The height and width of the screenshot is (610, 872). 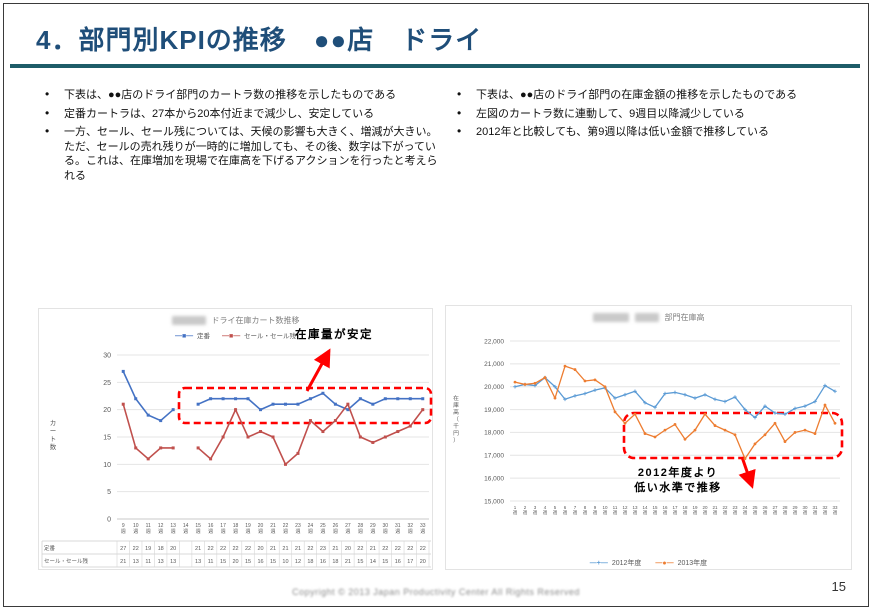 I want to click on svg-text: 12, so click(x=298, y=562).